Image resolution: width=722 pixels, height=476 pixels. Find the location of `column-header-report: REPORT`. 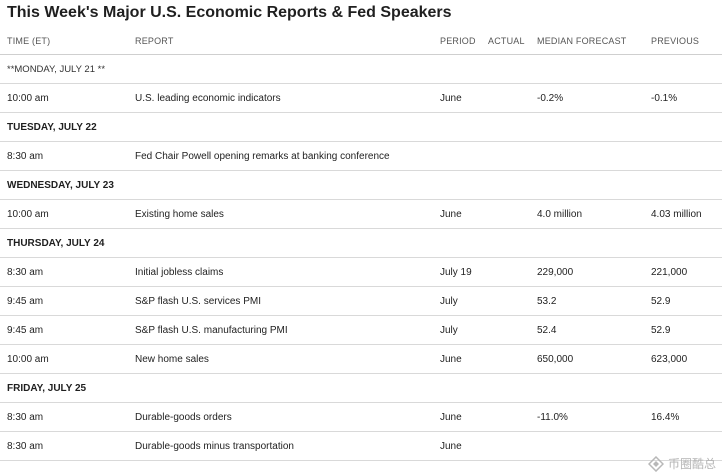

column-header-report: REPORT is located at coordinates (154, 41).